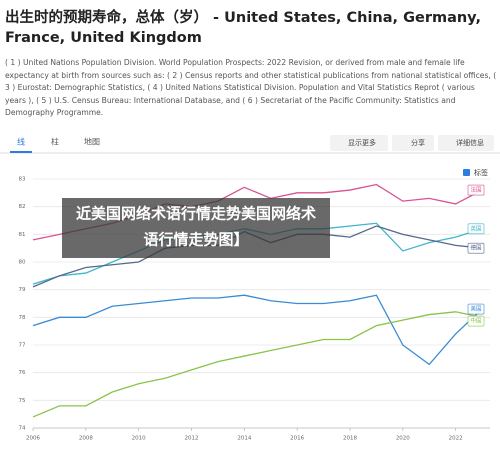  I want to click on end-label: 德国, so click(476, 248).